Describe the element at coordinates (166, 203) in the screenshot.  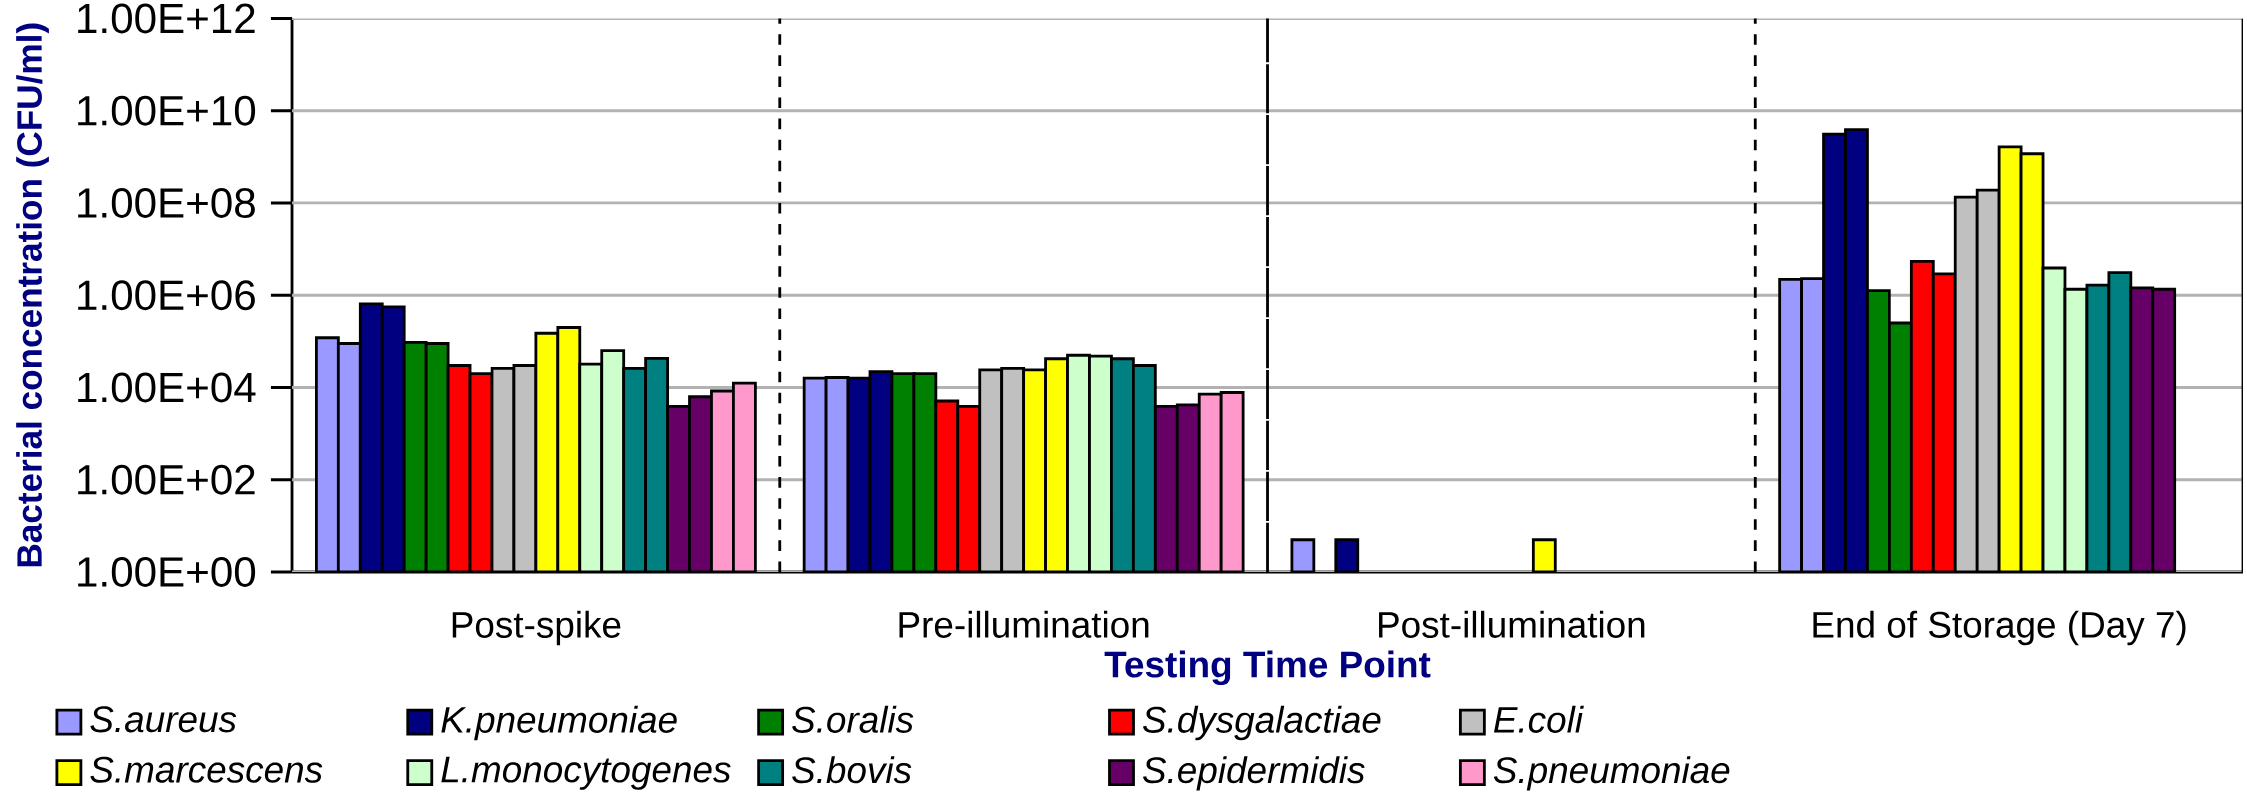
I see `y-tick-label: 1.00E+08` at that location.